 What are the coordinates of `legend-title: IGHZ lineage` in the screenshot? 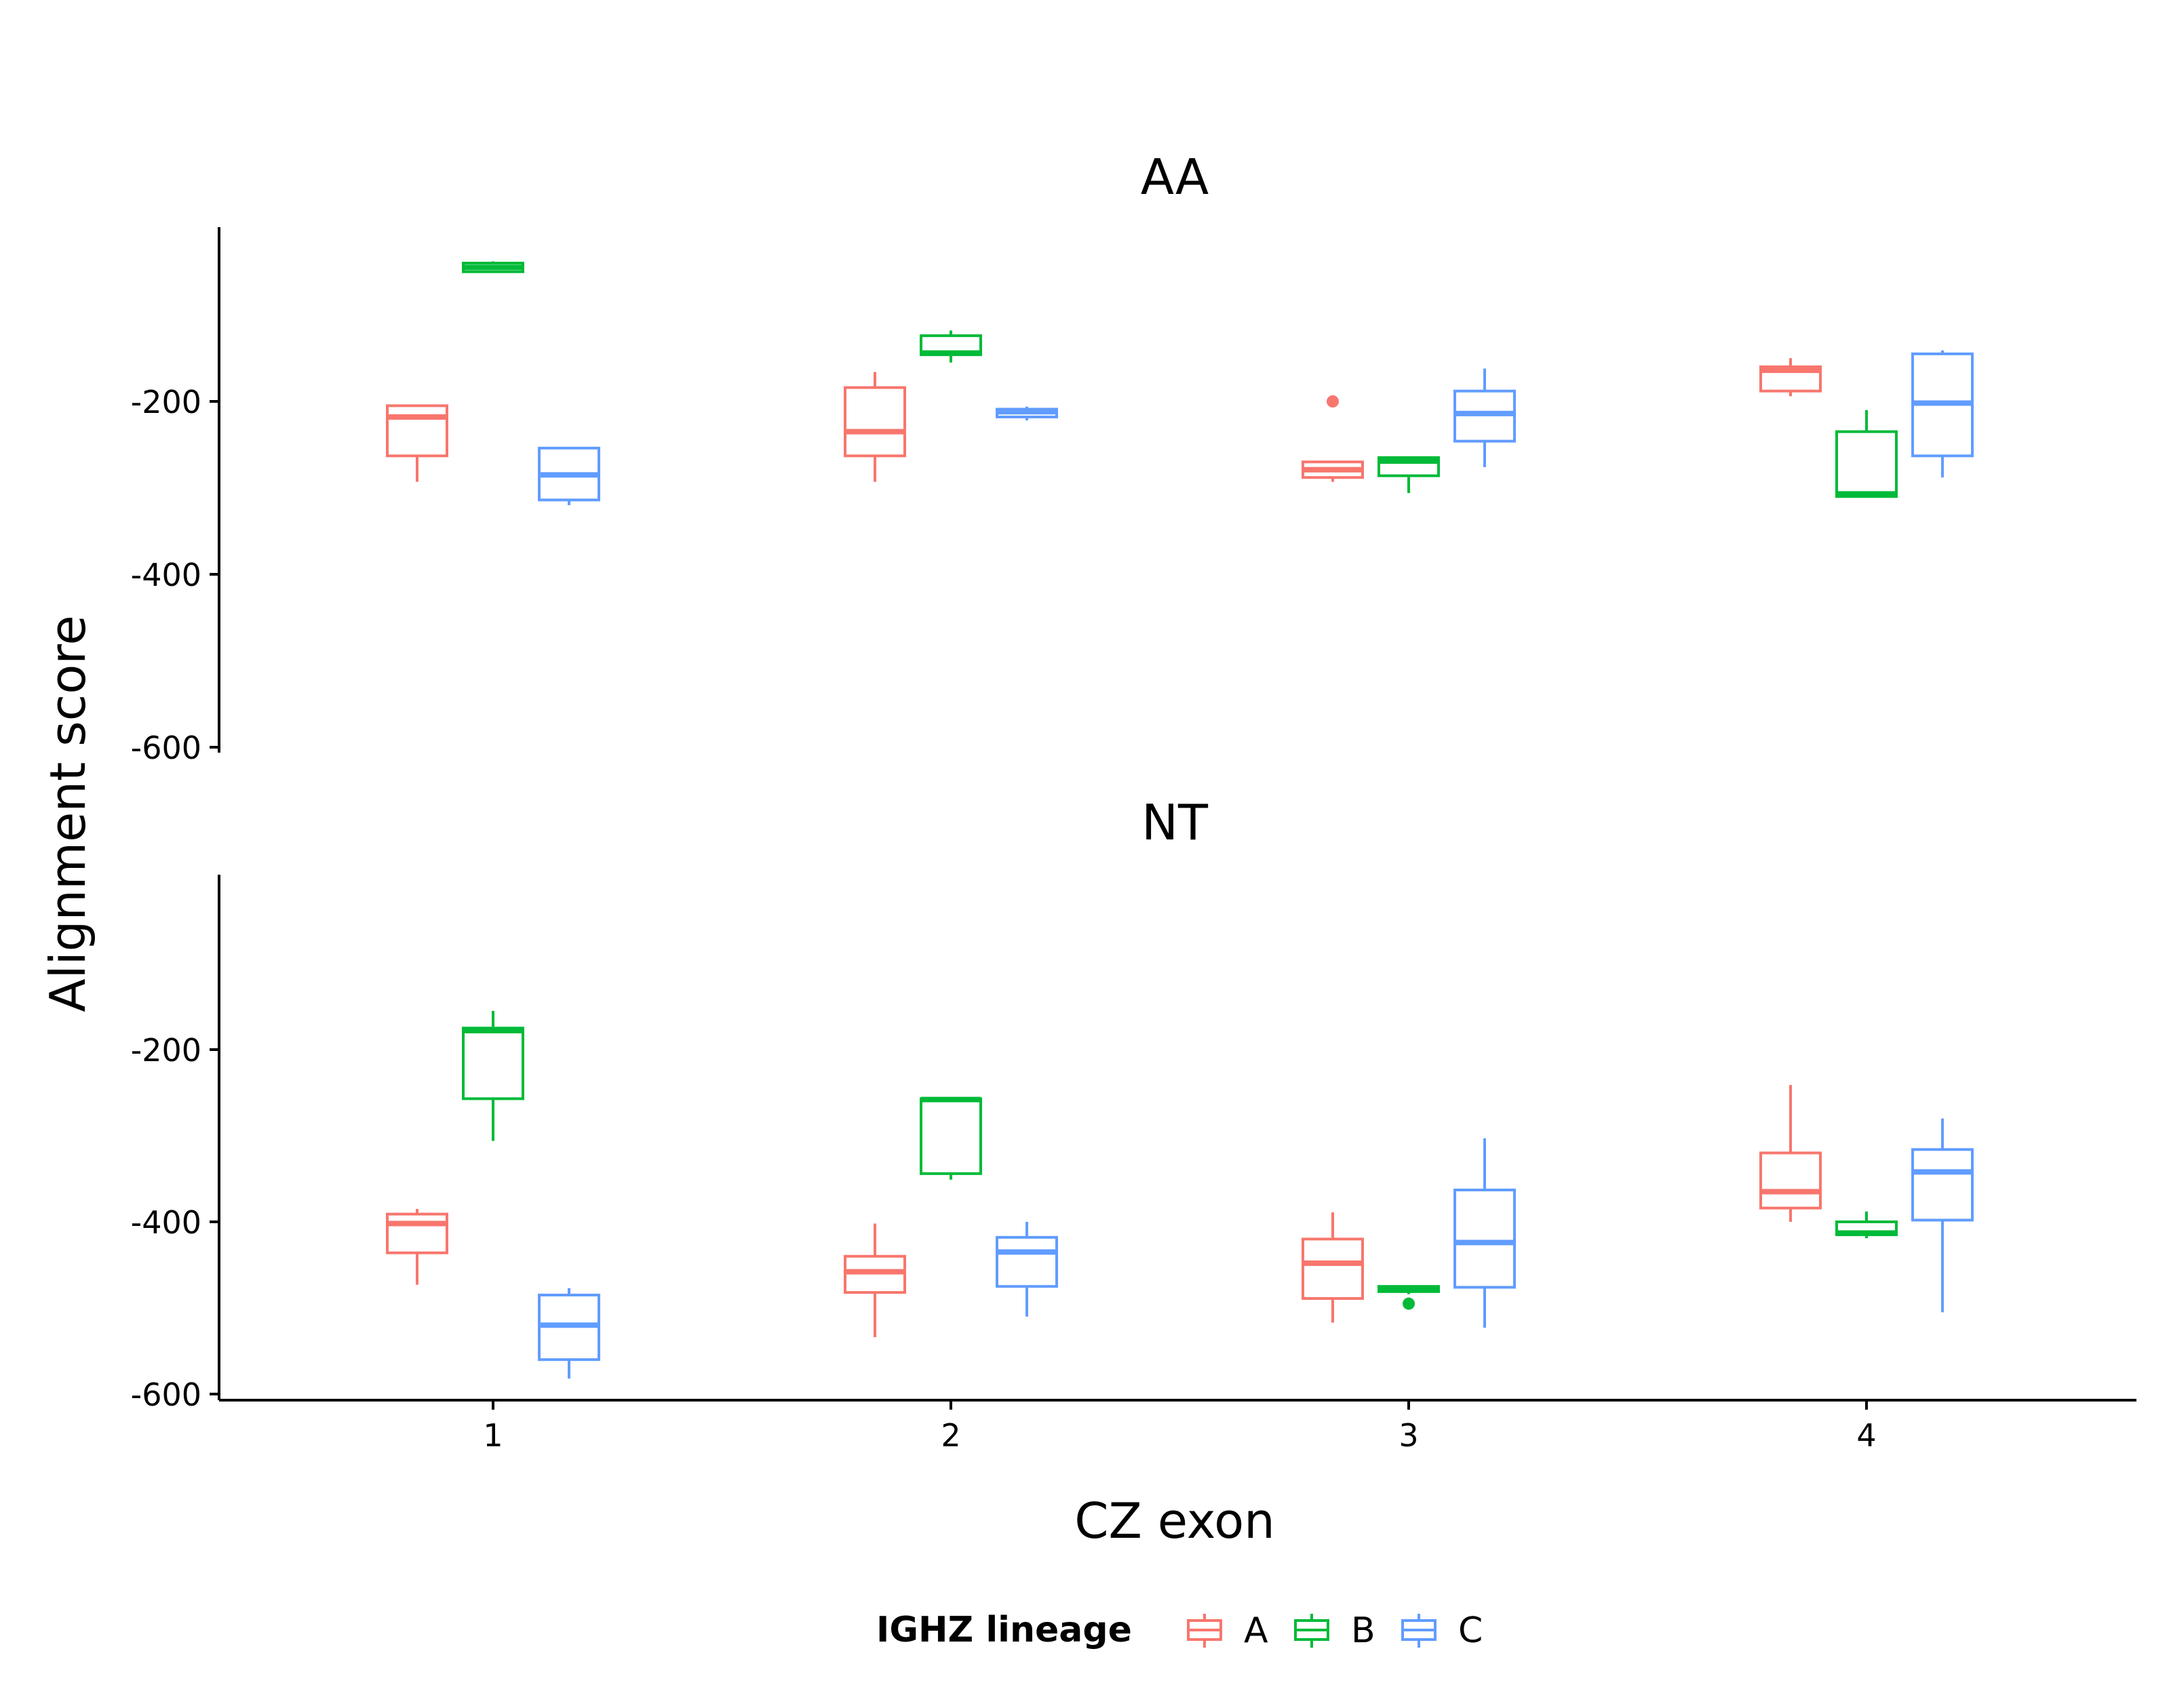 It's located at (1004, 1630).